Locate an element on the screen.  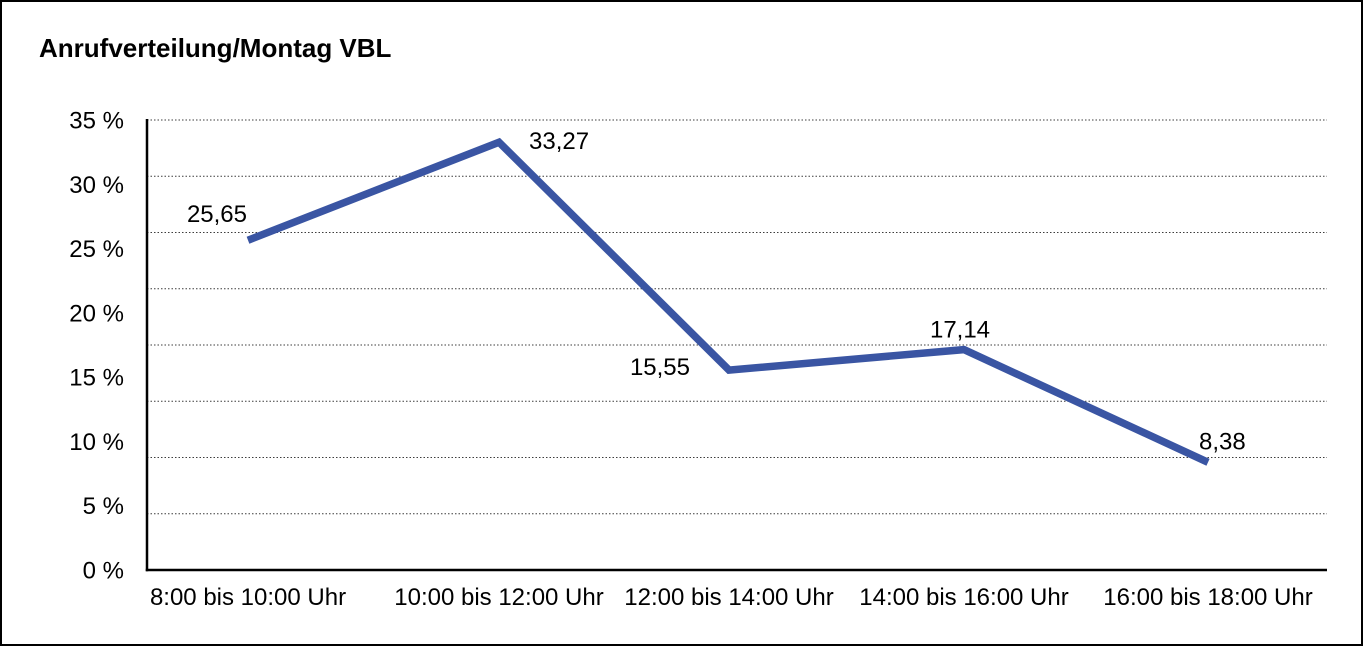
x-category-label: 10:00 bis 12:00 Uhr is located at coordinates (498, 597).